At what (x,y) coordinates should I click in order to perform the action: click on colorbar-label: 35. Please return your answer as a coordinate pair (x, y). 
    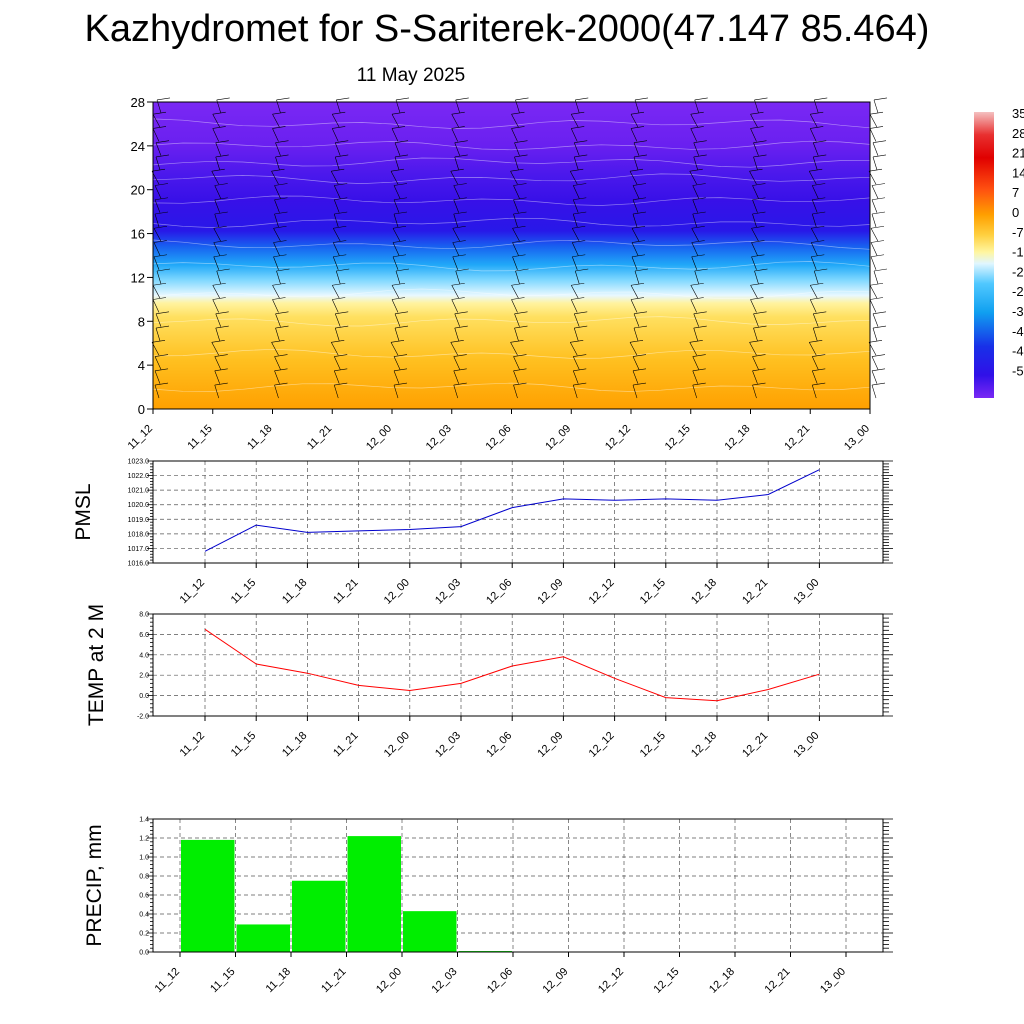
    Looking at the image, I should click on (1018, 113).